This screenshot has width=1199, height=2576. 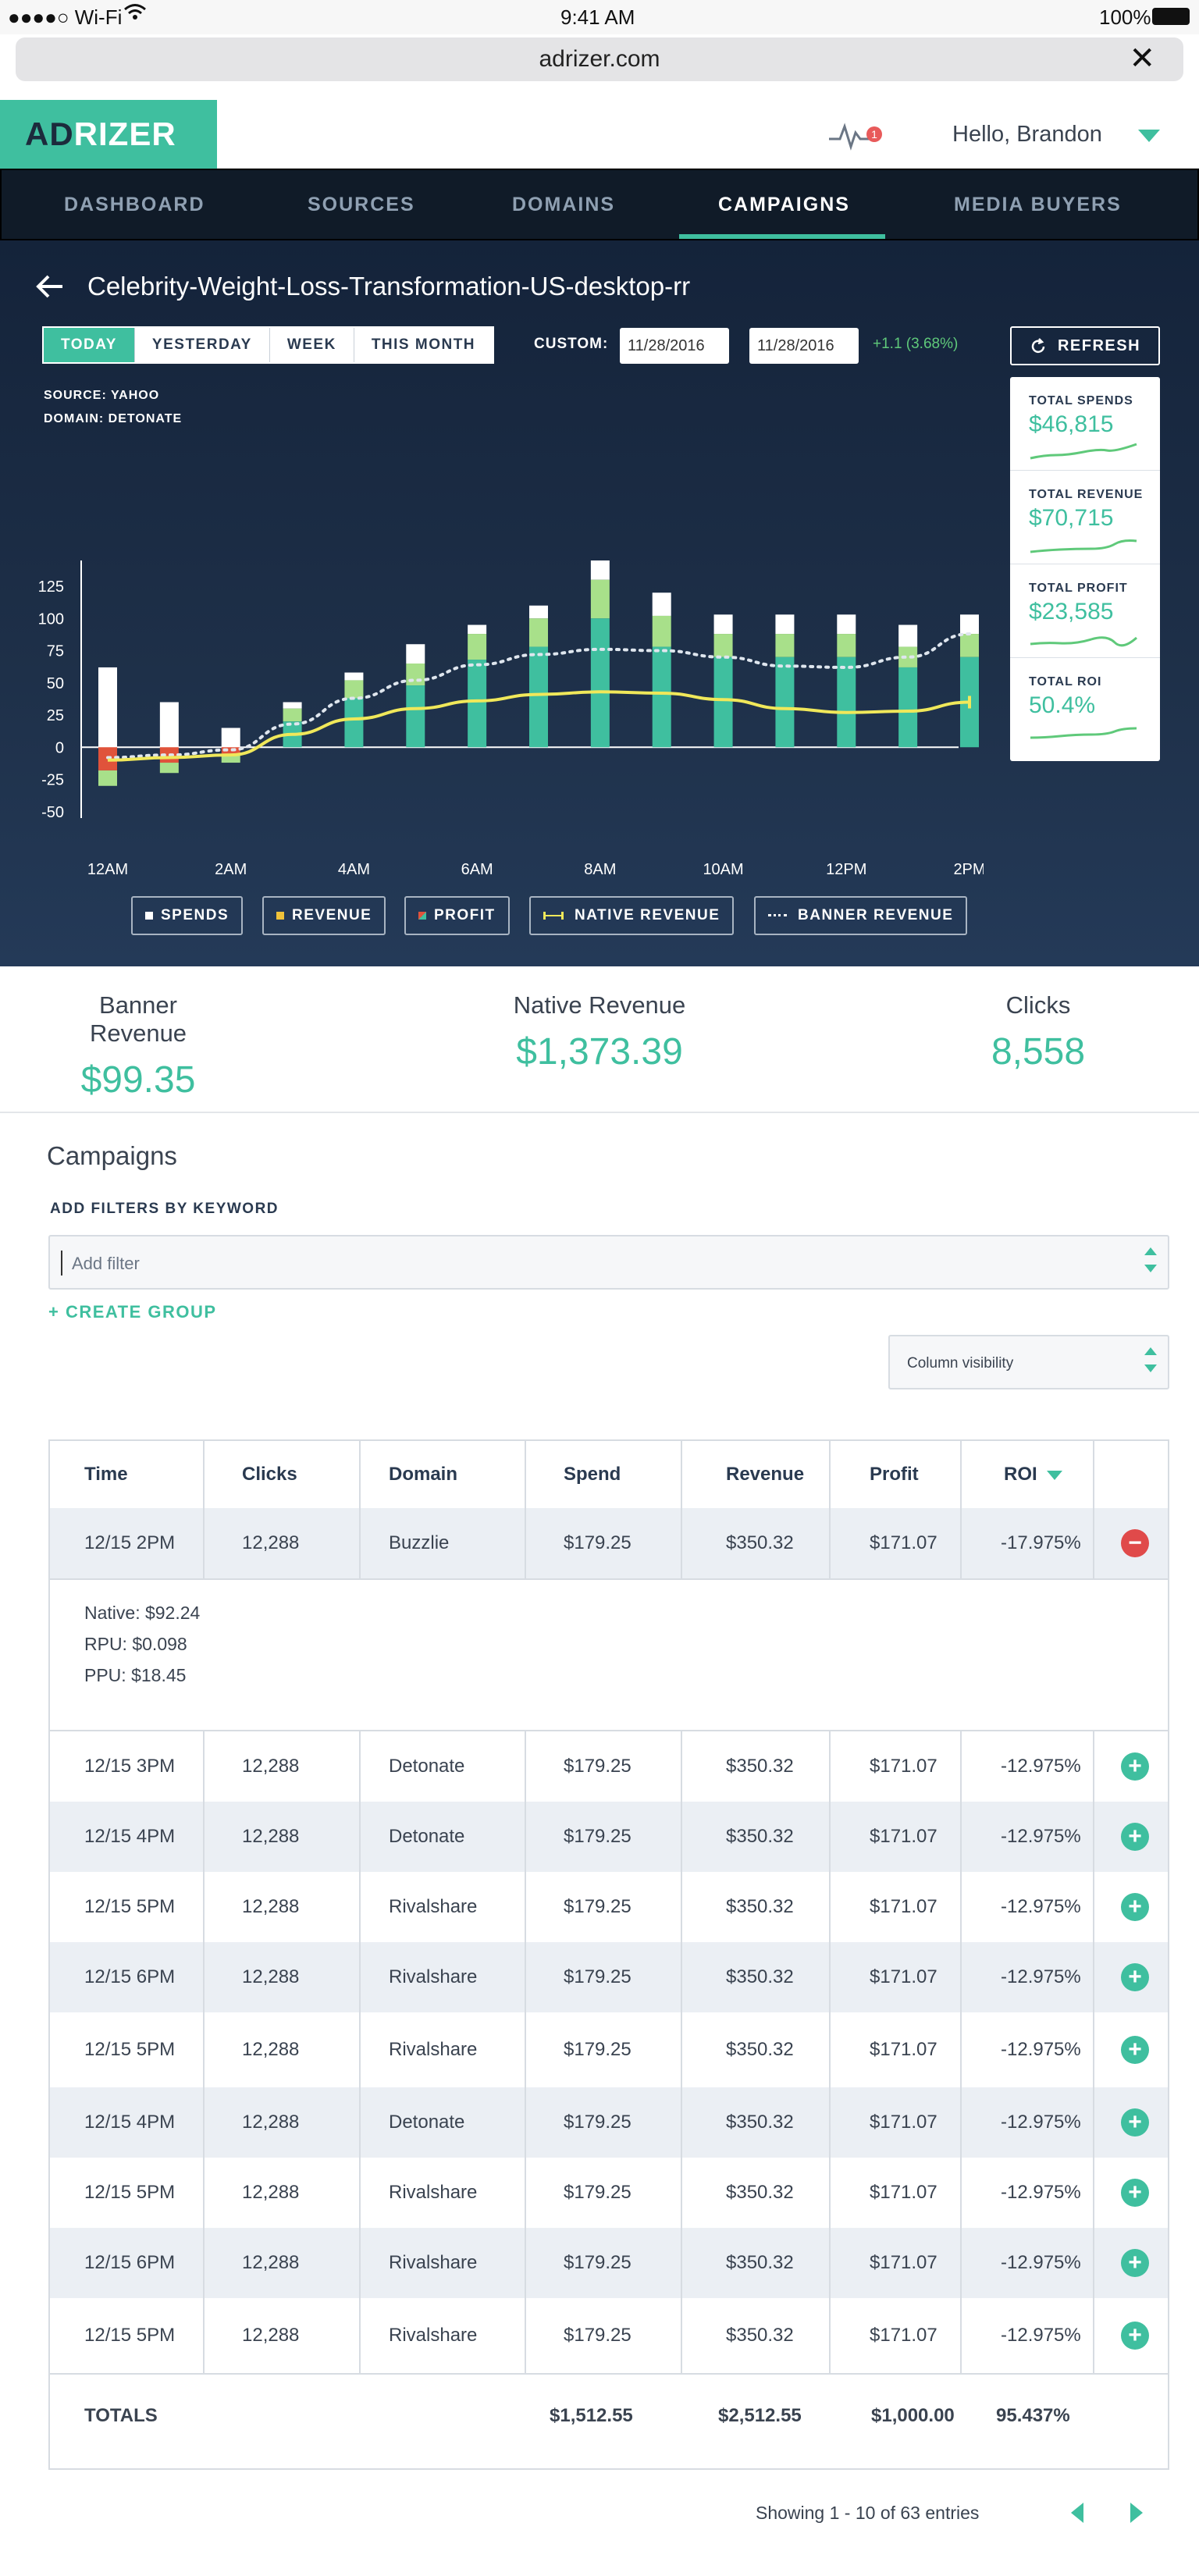 I want to click on cell-time: 12/15 5PM, so click(x=130, y=2335).